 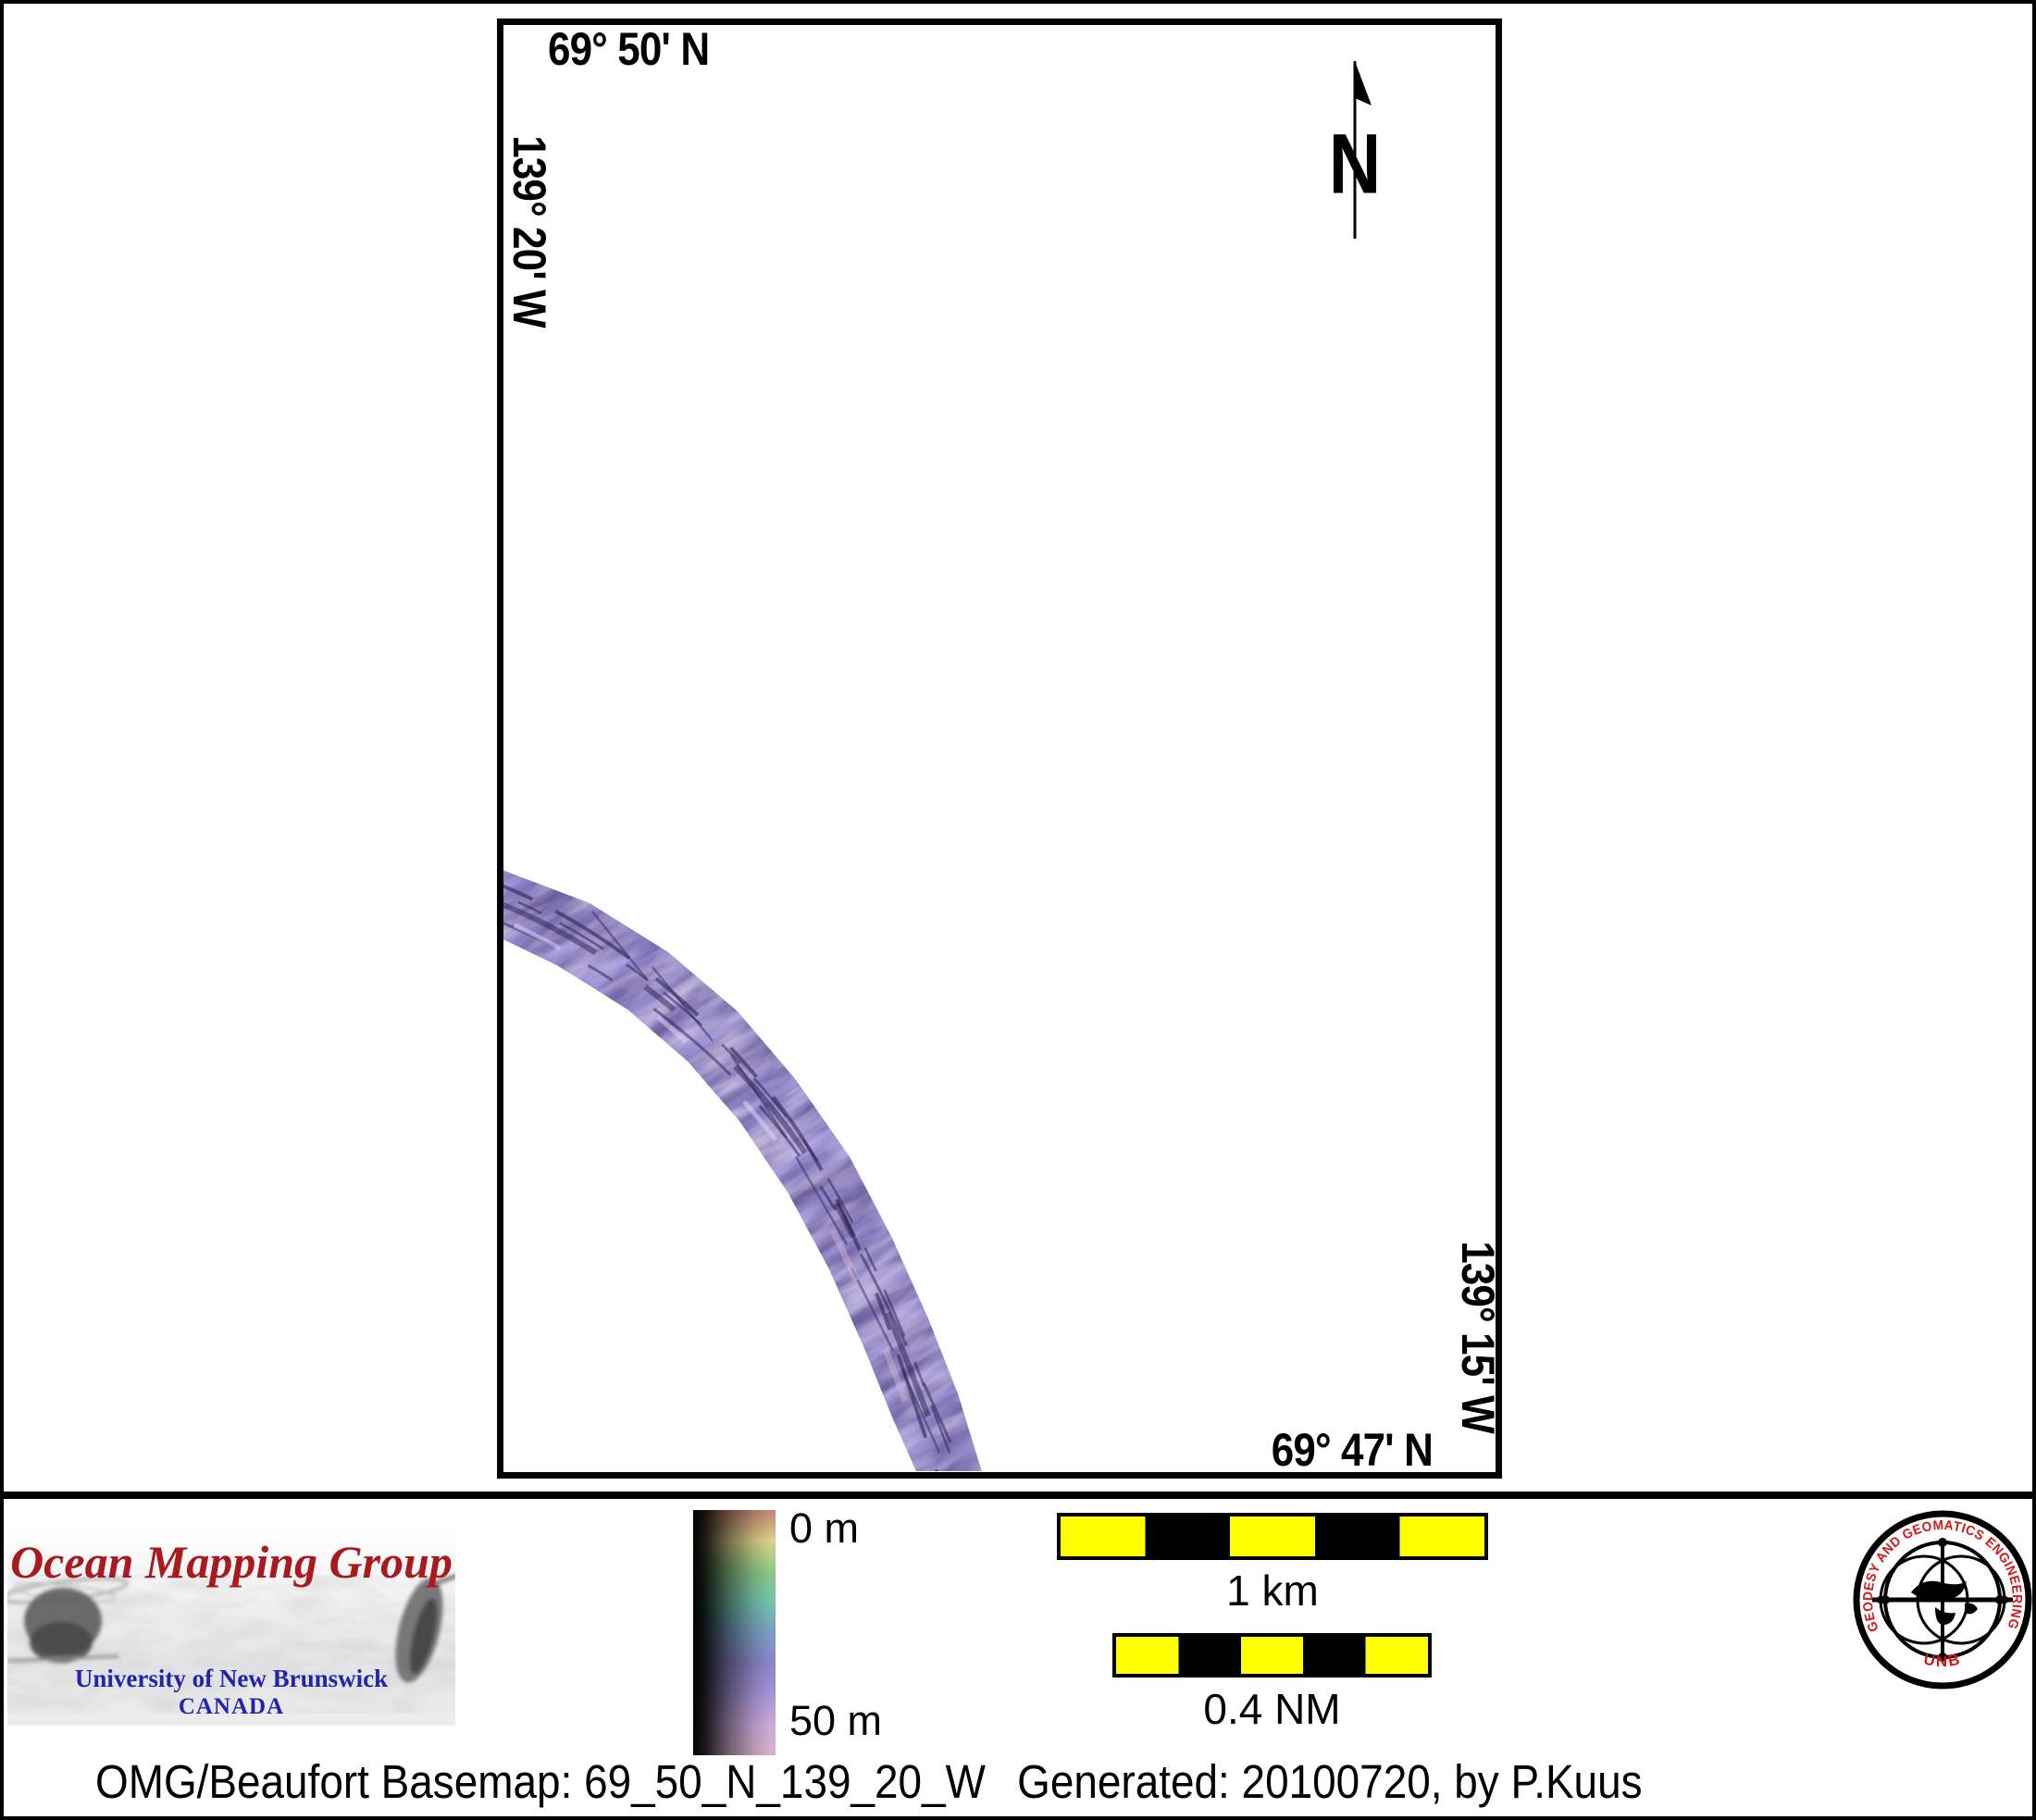 What do you see at coordinates (1362, 150) in the screenshot?
I see `north-arrow-icon` at bounding box center [1362, 150].